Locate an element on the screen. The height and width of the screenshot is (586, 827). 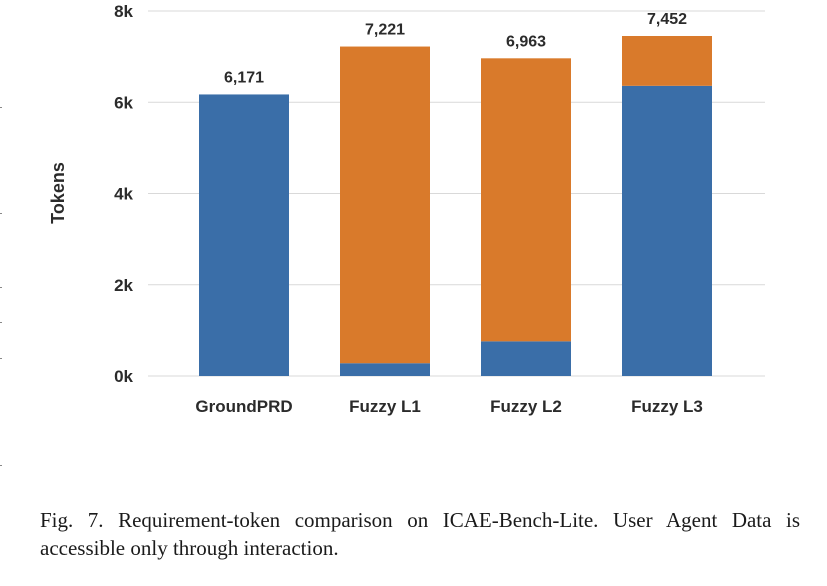
bar-total-label: 7,452 is located at coordinates (667, 19).